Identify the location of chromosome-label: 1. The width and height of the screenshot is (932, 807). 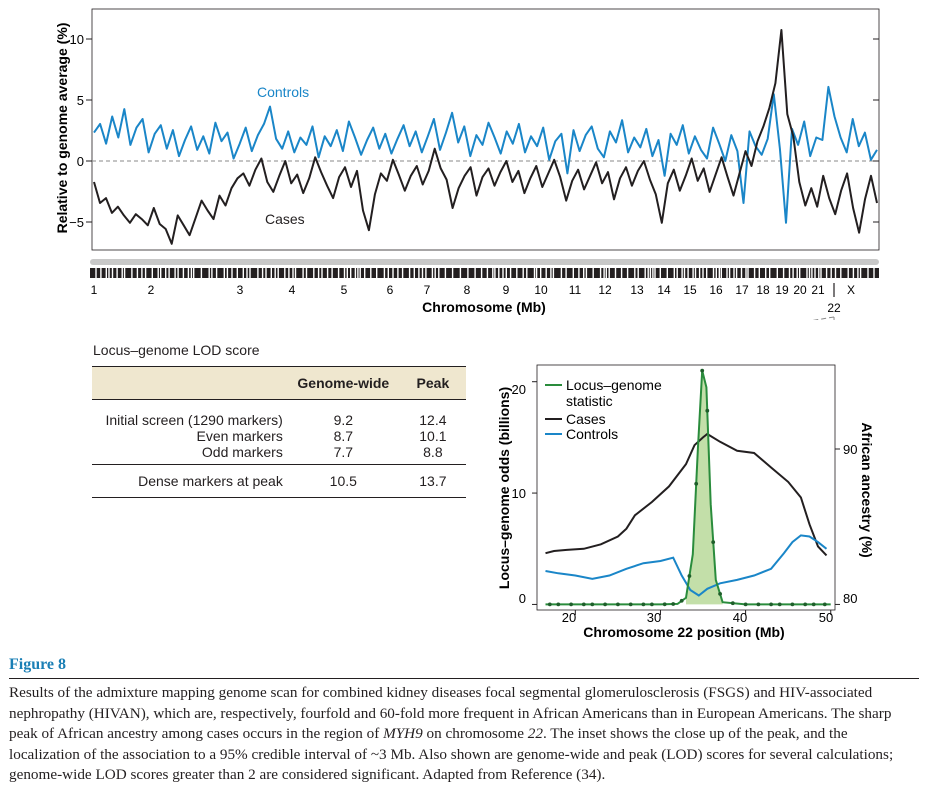
(94, 290).